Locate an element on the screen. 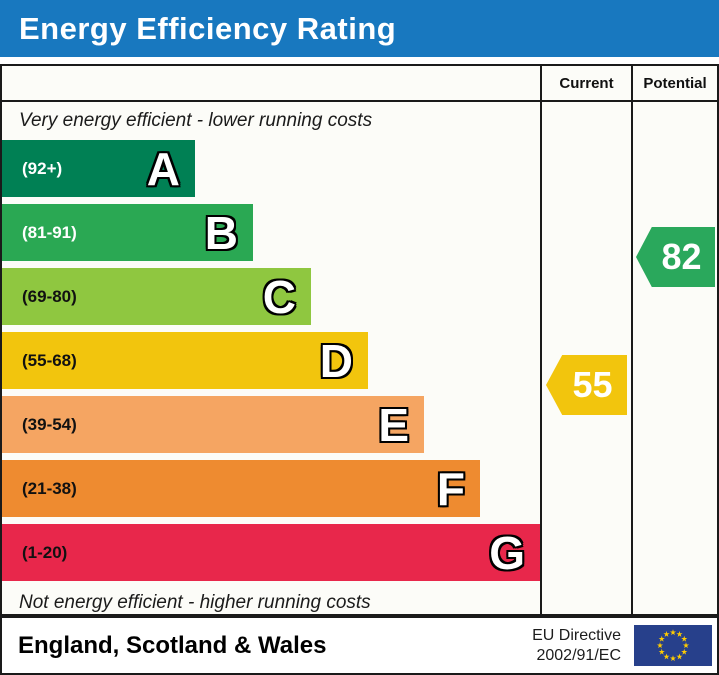 Image resolution: width=719 pixels, height=675 pixels. current-column-body: 55 is located at coordinates (586, 360).